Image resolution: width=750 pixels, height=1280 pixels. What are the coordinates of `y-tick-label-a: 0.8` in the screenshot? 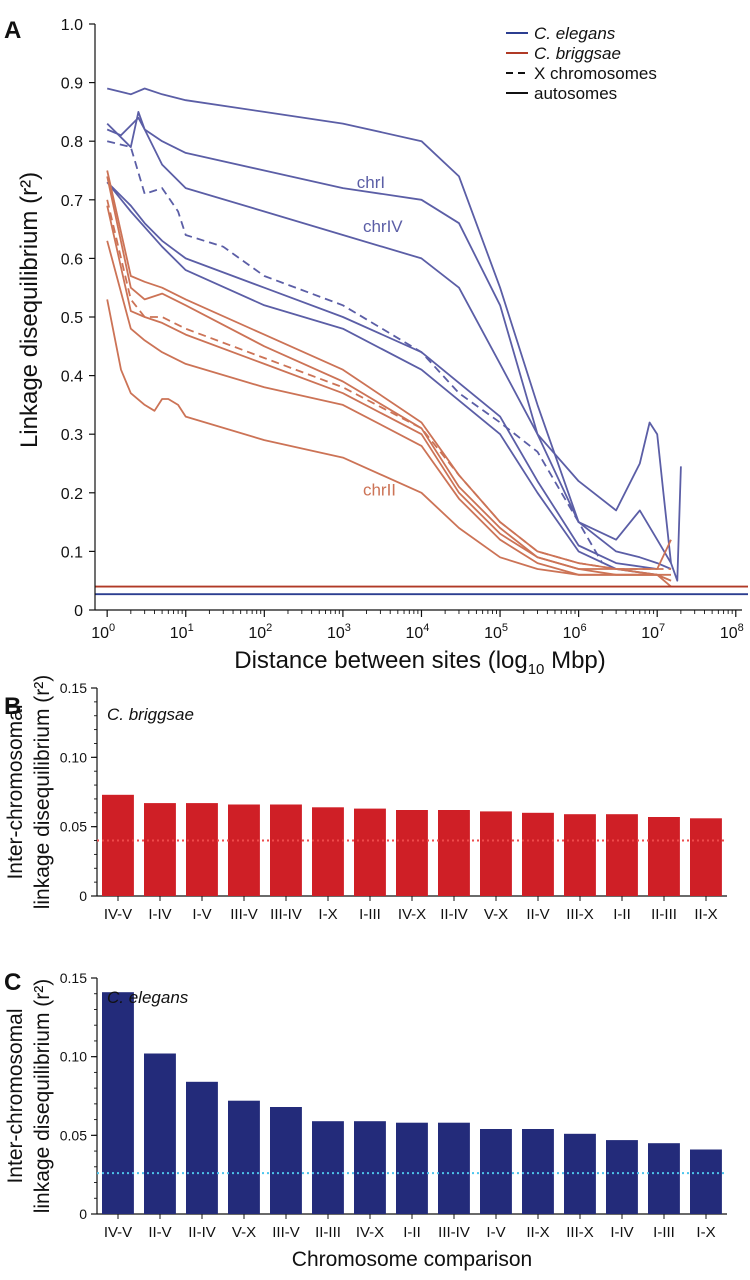 It's located at (72, 142).